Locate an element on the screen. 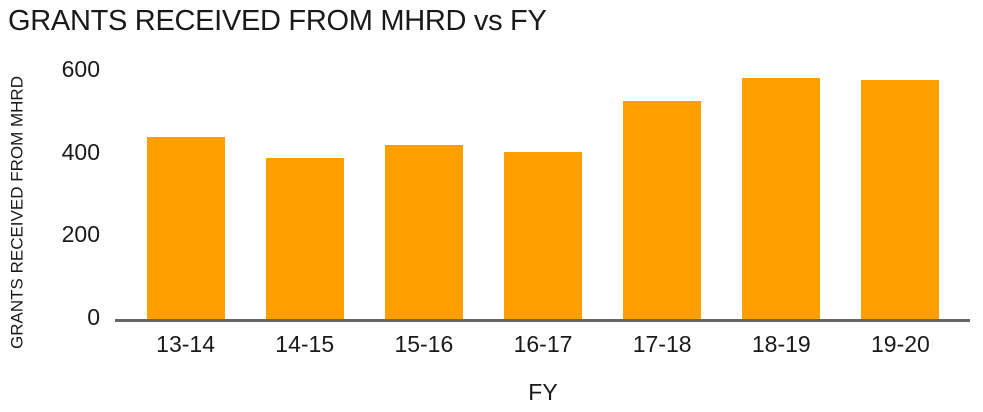 Image resolution: width=983 pixels, height=412 pixels. y-tick-label-600: 600 is located at coordinates (80, 69).